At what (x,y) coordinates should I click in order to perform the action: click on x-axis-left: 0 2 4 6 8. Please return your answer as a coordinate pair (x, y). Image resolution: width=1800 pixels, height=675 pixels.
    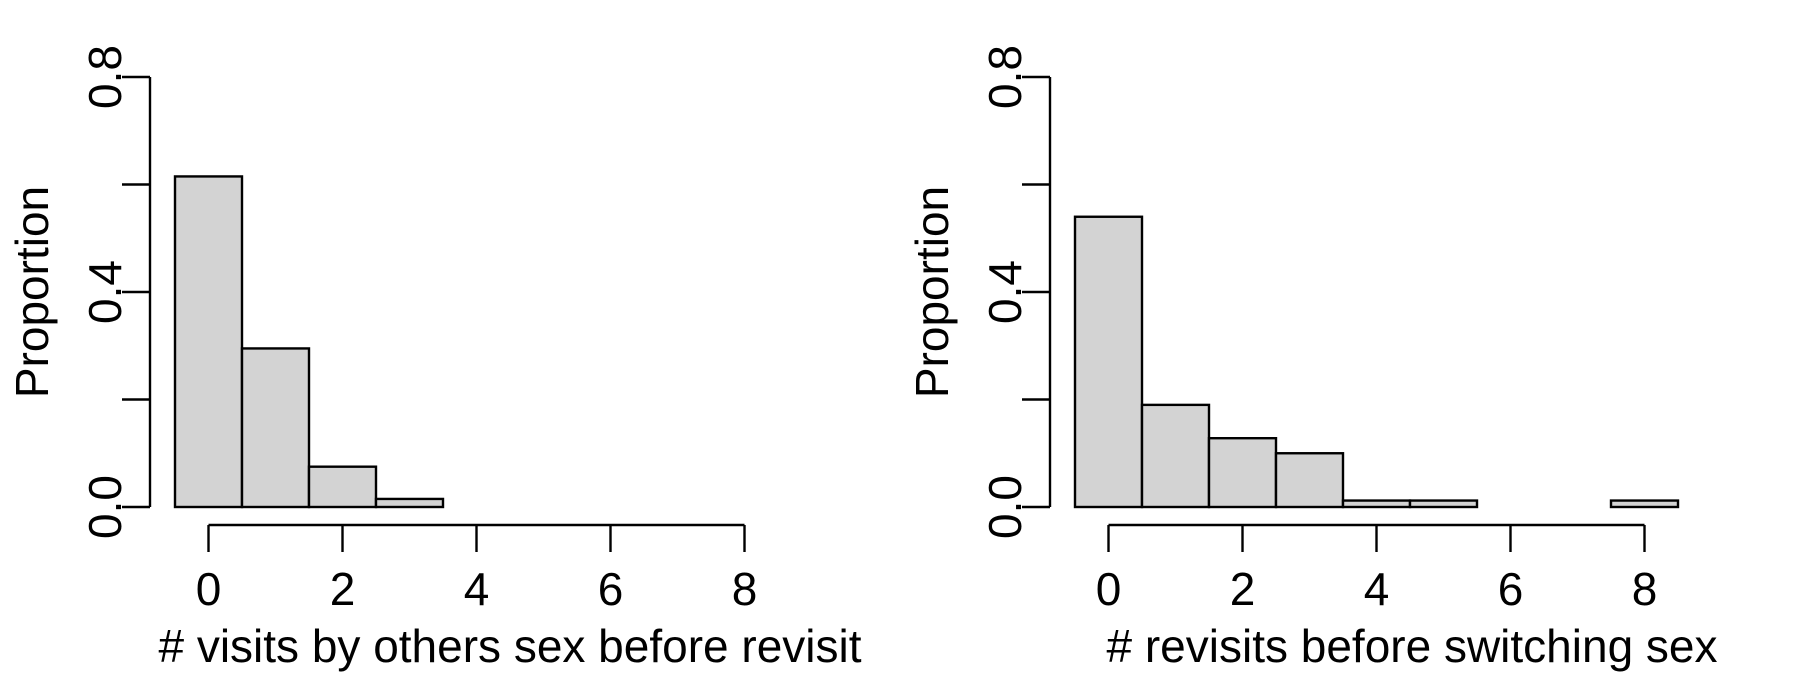
    Looking at the image, I should click on (477, 569).